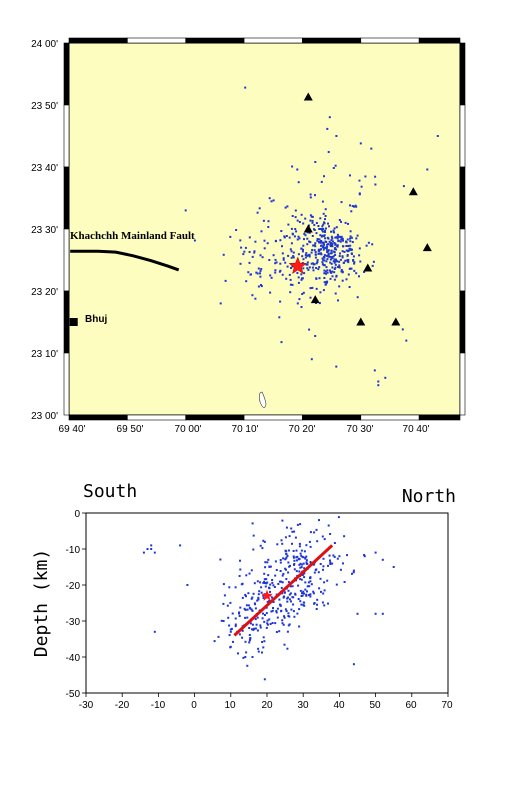 This screenshot has height=785, width=527. I want to click on y-tick-label: -20, so click(73, 586).